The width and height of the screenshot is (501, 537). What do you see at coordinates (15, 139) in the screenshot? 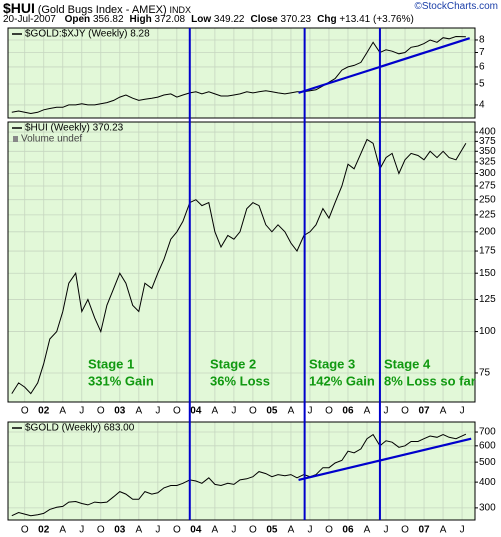
I see `legend-swatch` at bounding box center [15, 139].